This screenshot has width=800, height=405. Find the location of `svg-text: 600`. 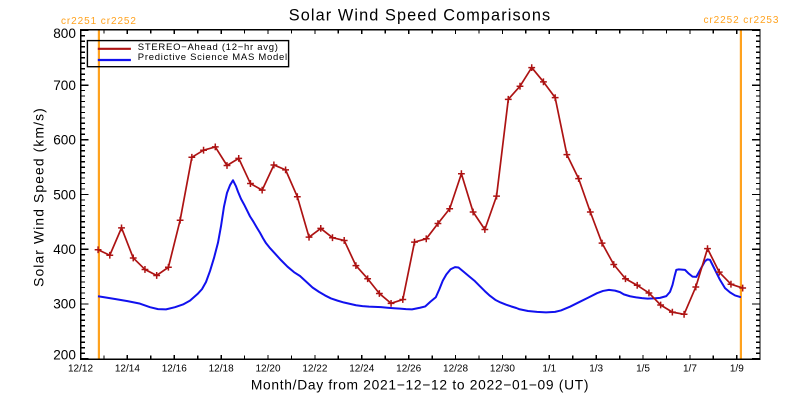

svg-text: 600 is located at coordinates (64, 140).